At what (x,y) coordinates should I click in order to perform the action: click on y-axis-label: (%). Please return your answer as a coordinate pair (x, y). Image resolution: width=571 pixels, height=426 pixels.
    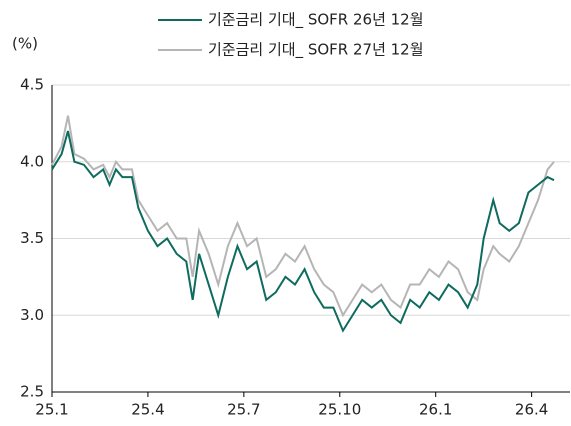
    Looking at the image, I should click on (25, 44).